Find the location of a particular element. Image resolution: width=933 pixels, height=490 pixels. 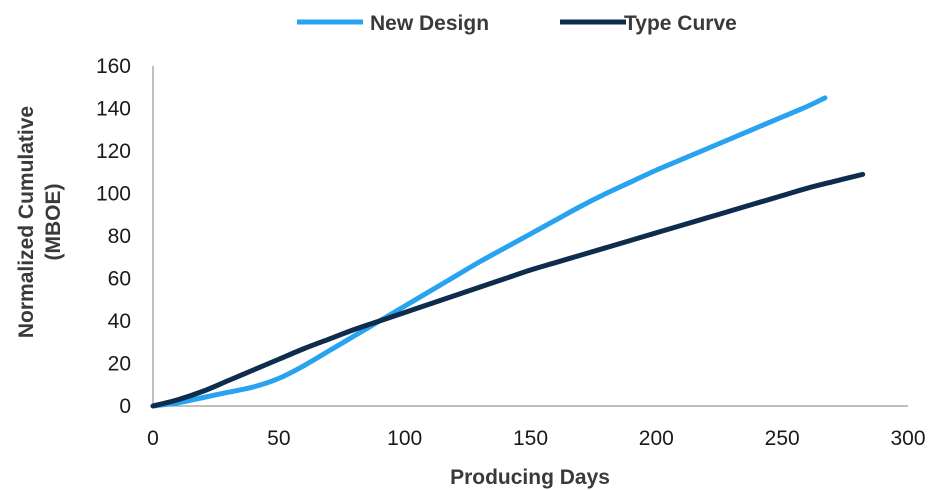

y-tick-label: 60 is located at coordinates (119, 279).